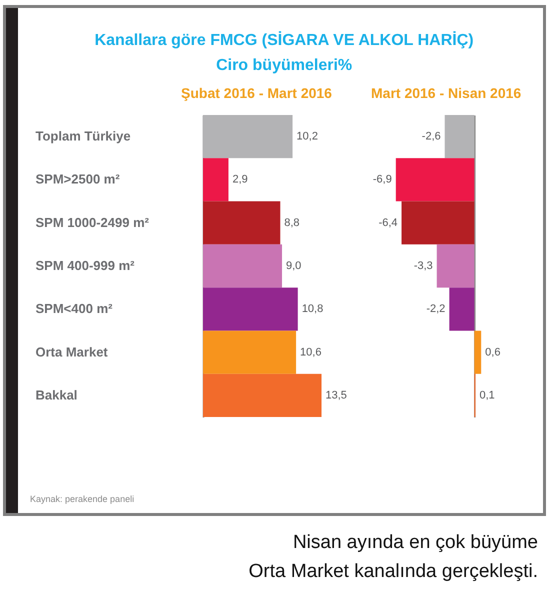 Image resolution: width=550 pixels, height=591 pixels. Describe the element at coordinates (72, 352) in the screenshot. I see `y-tick-label: Orta Market` at that location.